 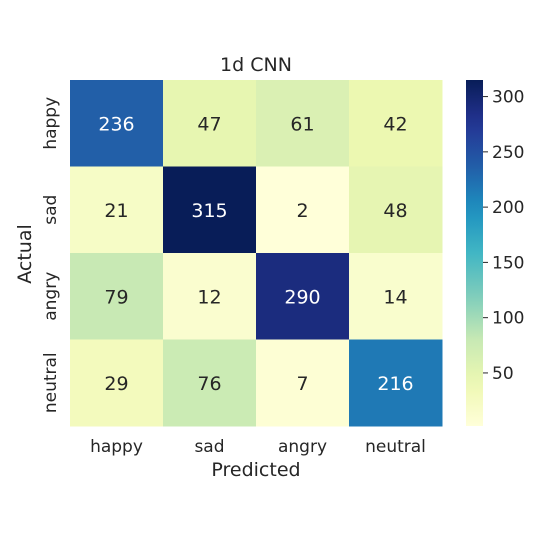 I want to click on cell-value-label: 12, so click(x=209, y=297).